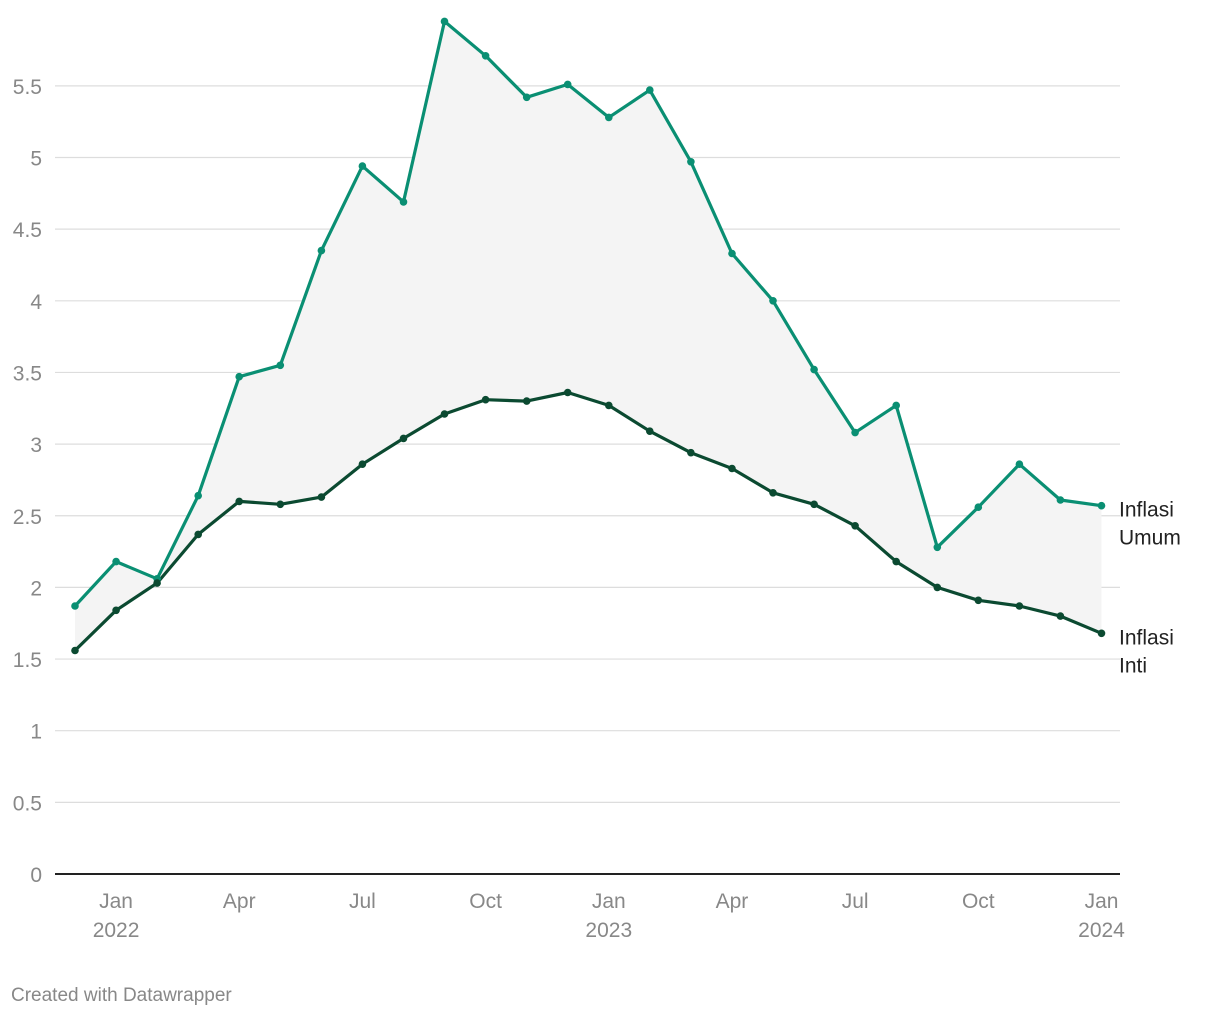 This screenshot has height=1020, width=1220. What do you see at coordinates (36, 588) in the screenshot?
I see `y-tick-label: 2` at bounding box center [36, 588].